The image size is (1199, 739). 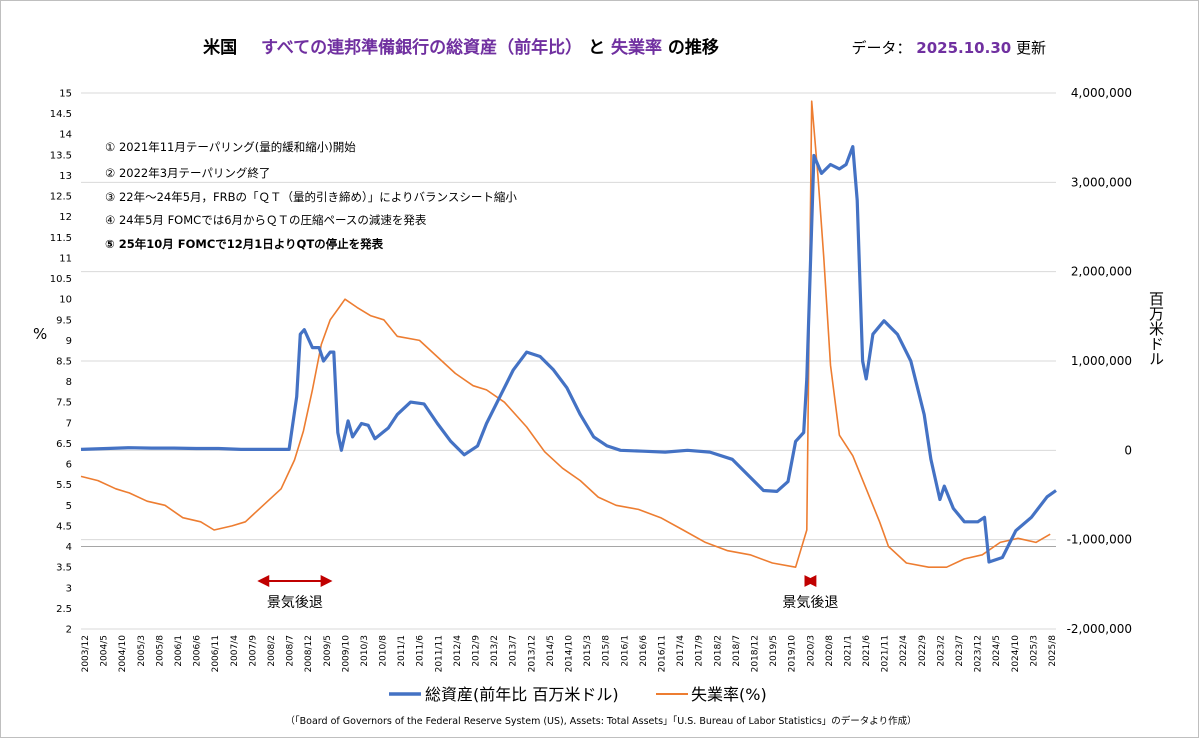 What do you see at coordinates (1101, 182) in the screenshot?
I see `right-tick-label: 3,000,000` at bounding box center [1101, 182].